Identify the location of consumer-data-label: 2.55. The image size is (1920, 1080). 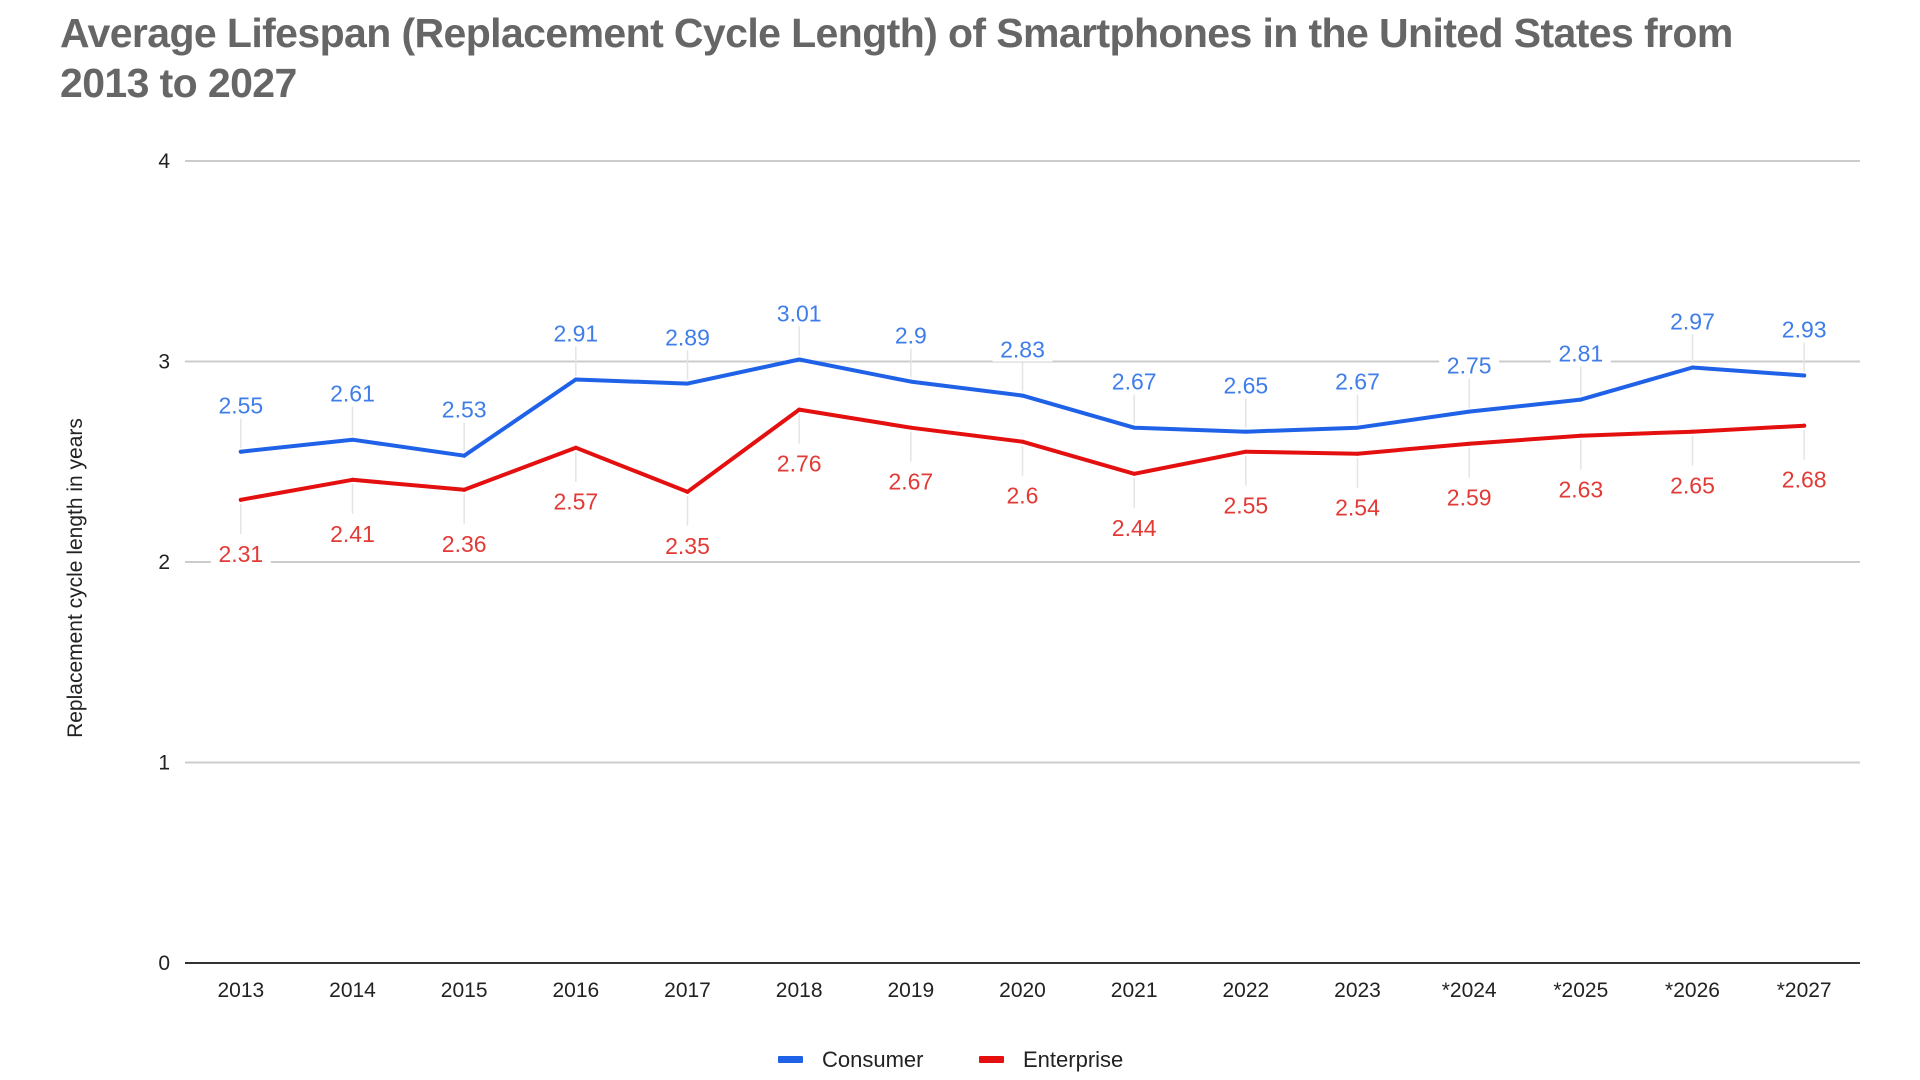
(240, 406).